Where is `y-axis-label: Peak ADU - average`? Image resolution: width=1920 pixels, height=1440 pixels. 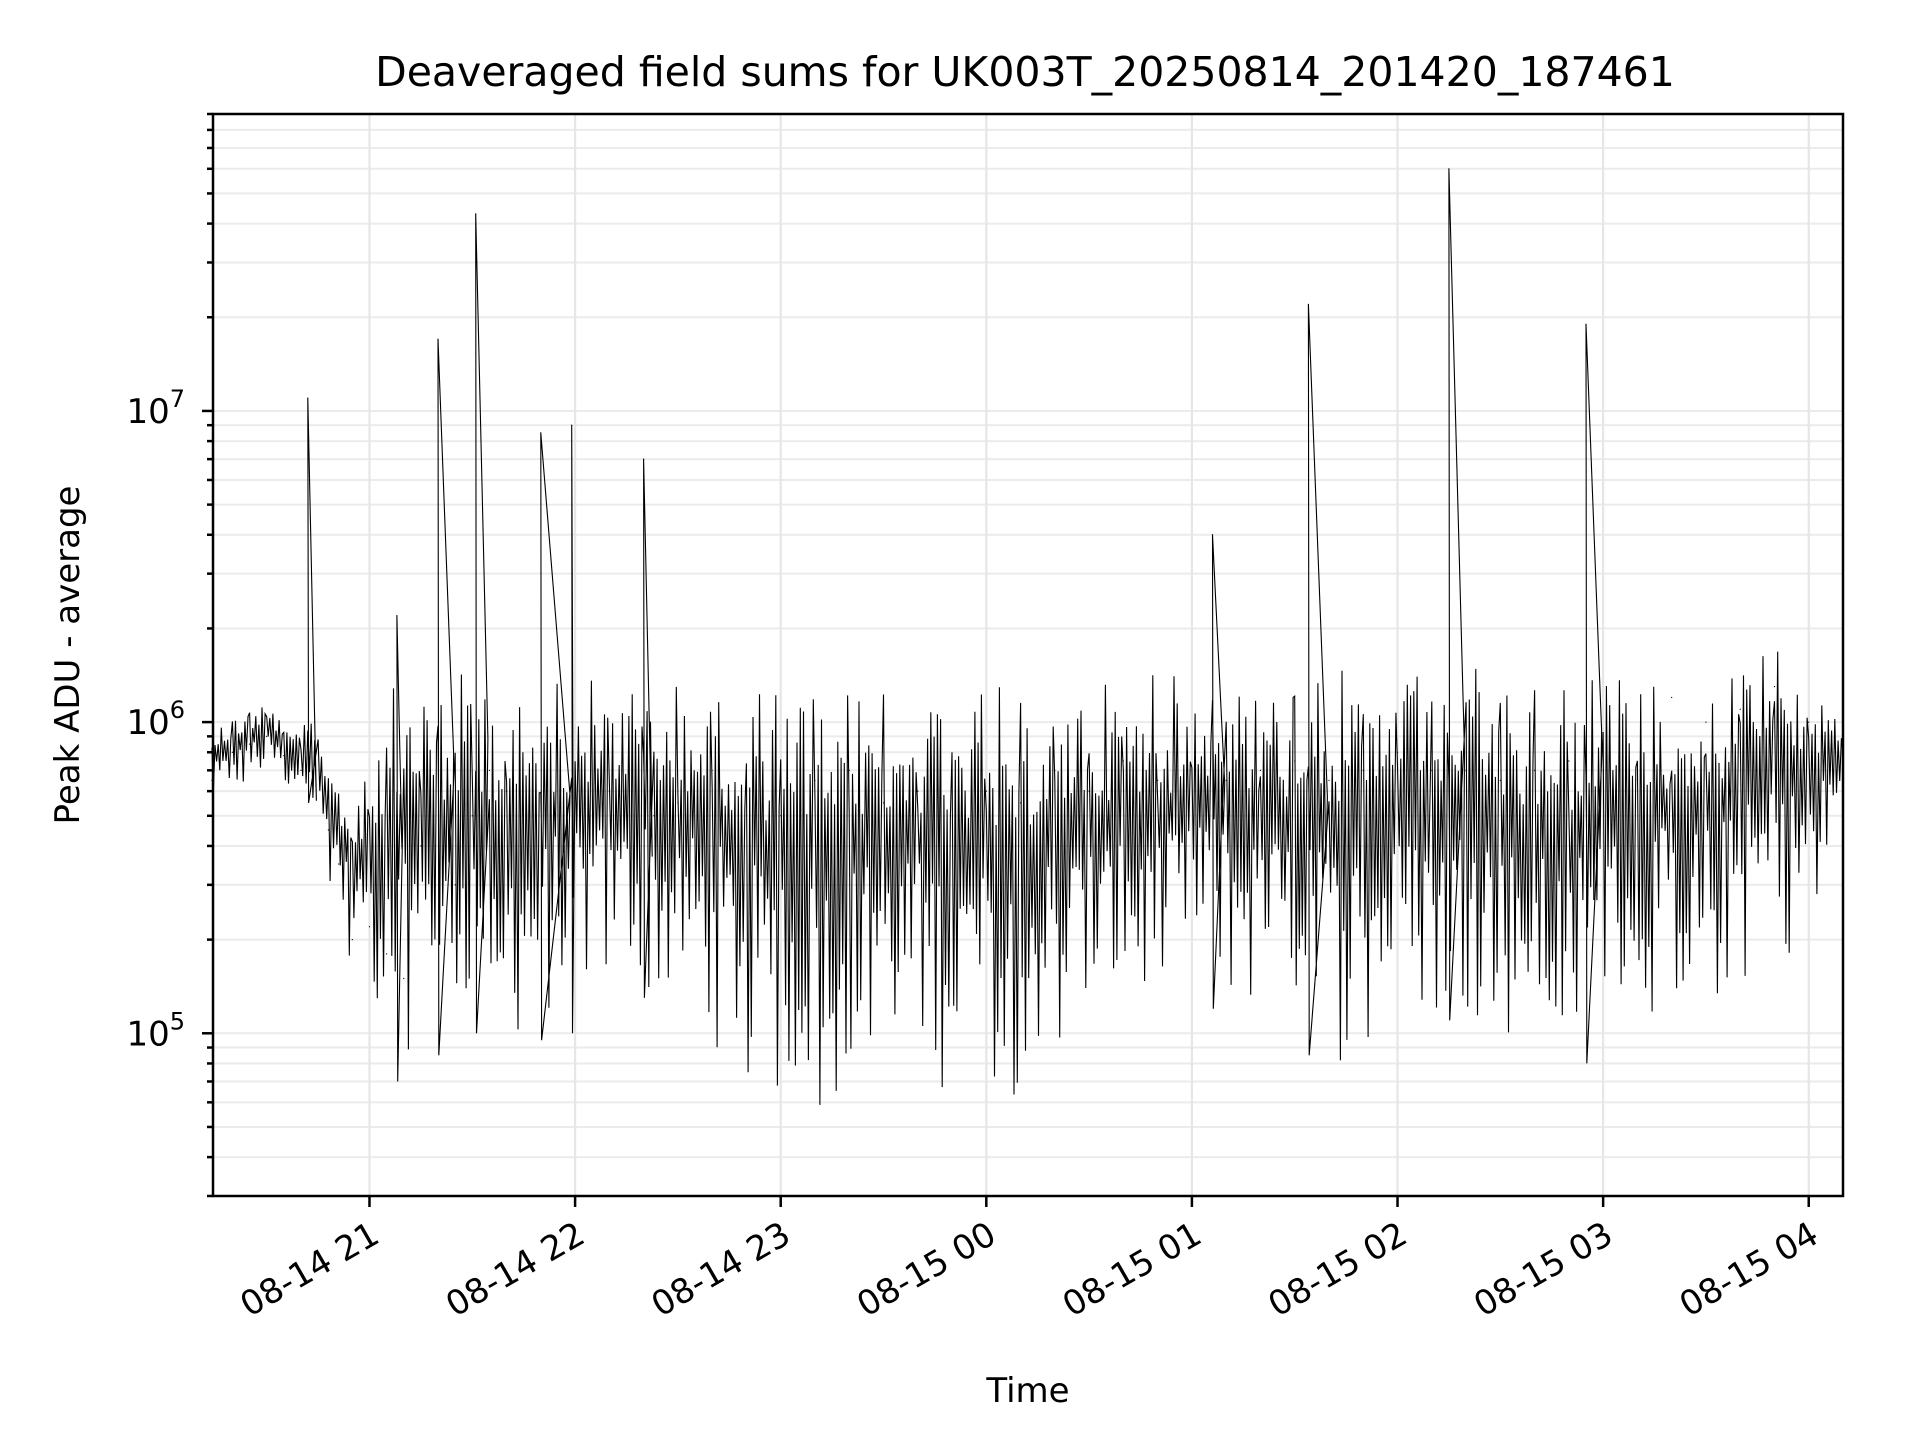 y-axis-label: Peak ADU - average is located at coordinates (68, 655).